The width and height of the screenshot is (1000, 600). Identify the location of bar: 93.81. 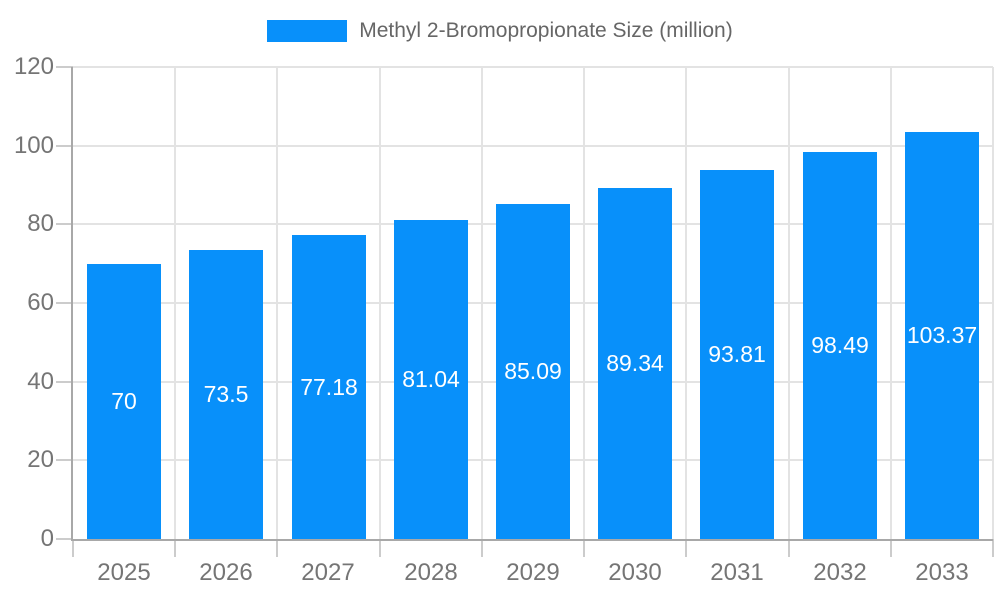
(737, 354).